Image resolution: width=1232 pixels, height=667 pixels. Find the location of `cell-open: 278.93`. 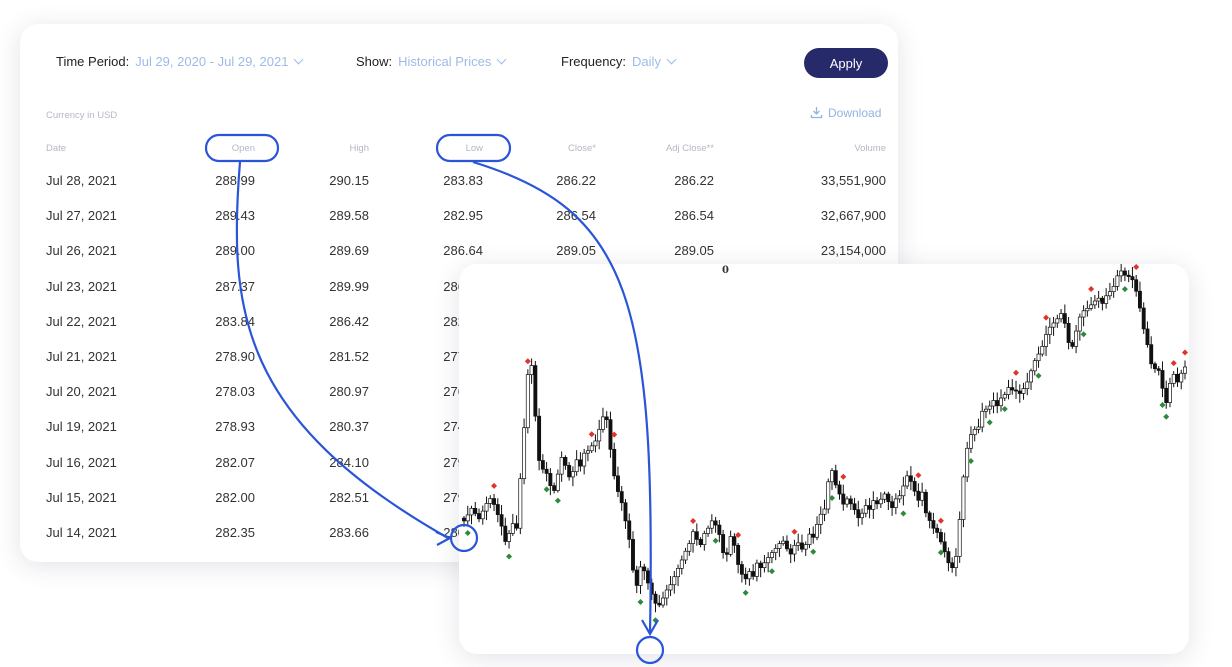

cell-open: 278.93 is located at coordinates (235, 427).